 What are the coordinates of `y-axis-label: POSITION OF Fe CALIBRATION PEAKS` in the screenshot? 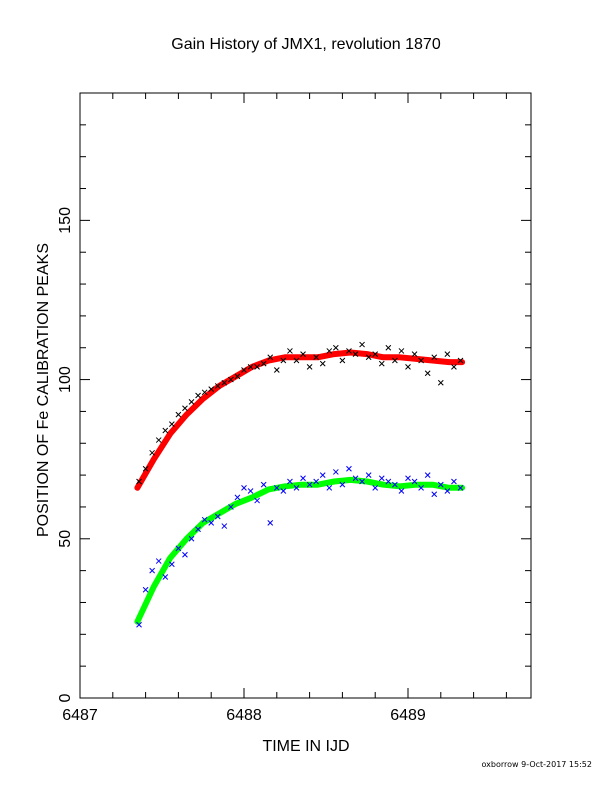 It's located at (43, 390).